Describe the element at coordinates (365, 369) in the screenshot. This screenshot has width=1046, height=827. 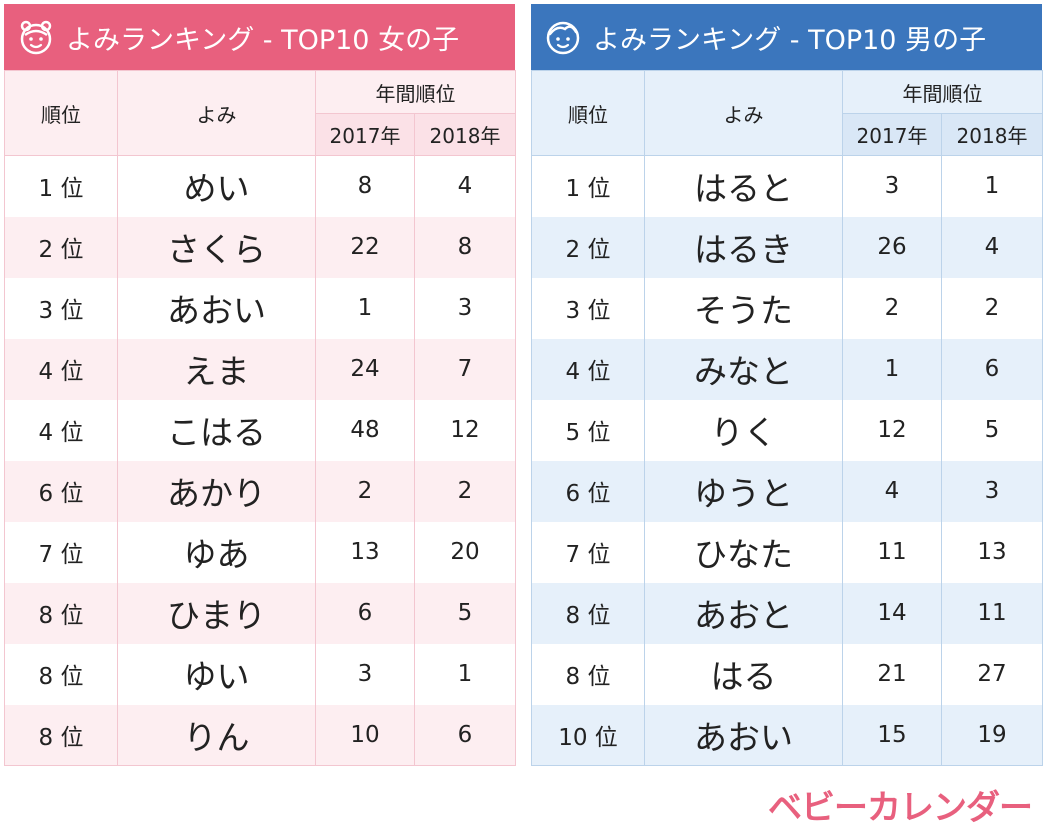
I see `rank-2017-cell: 24` at that location.